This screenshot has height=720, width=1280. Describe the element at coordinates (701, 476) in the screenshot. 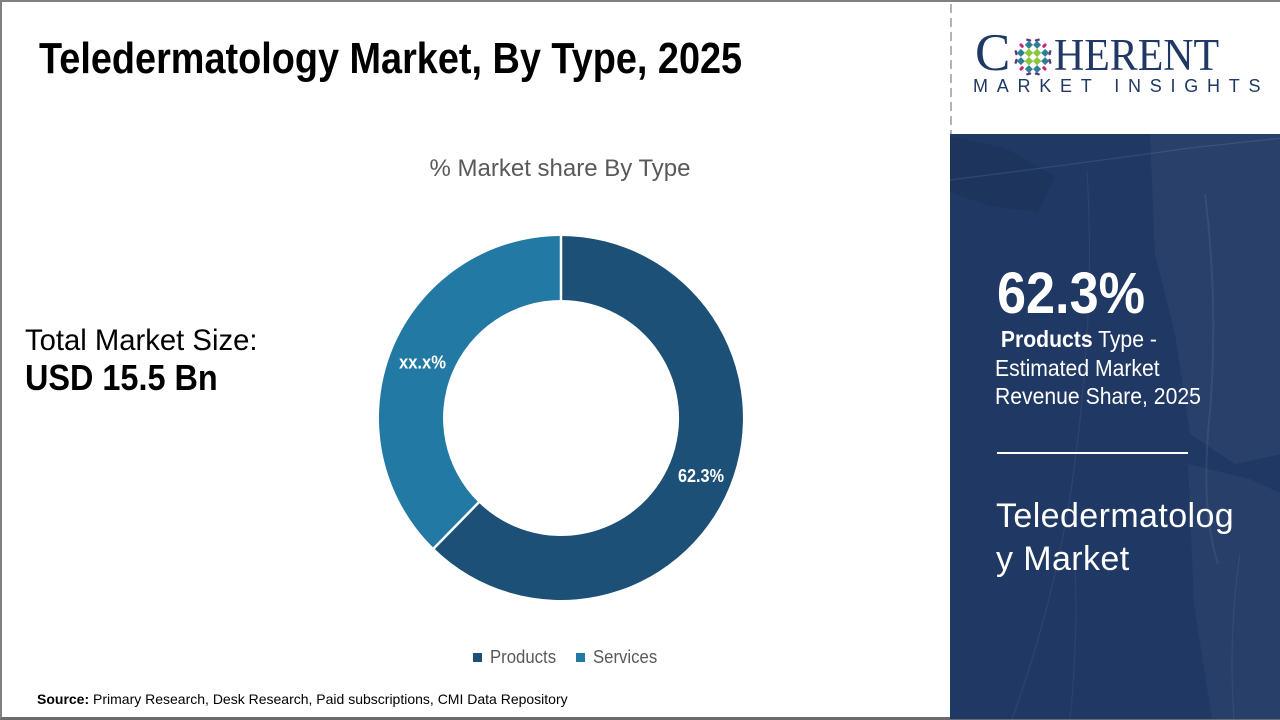

I see `svg-text: 62.3%` at that location.